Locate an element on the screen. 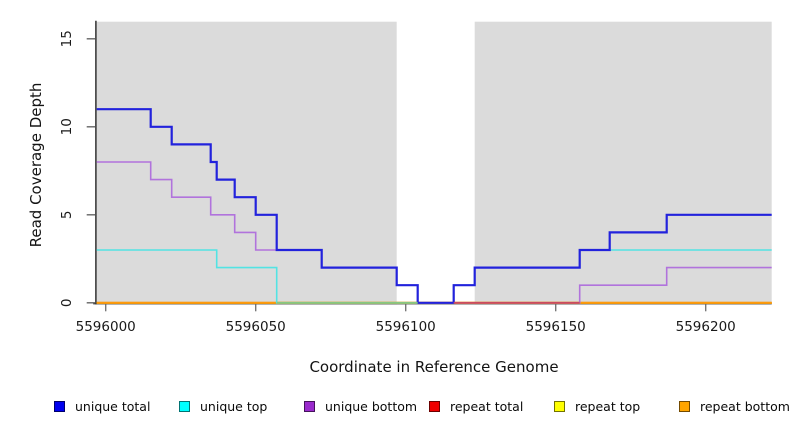 The image size is (792, 432). repeat-bottom-swatch is located at coordinates (684, 406).